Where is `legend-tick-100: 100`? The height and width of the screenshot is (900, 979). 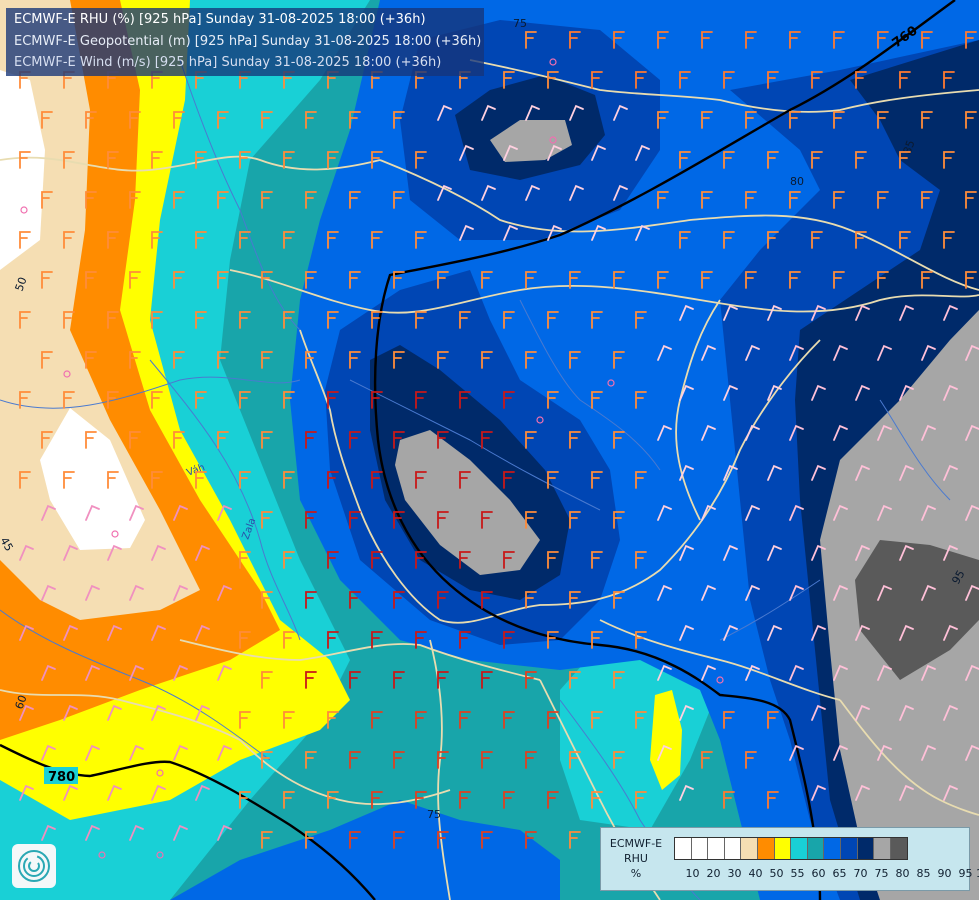 legend-tick-100: 100 is located at coordinates (977, 873).